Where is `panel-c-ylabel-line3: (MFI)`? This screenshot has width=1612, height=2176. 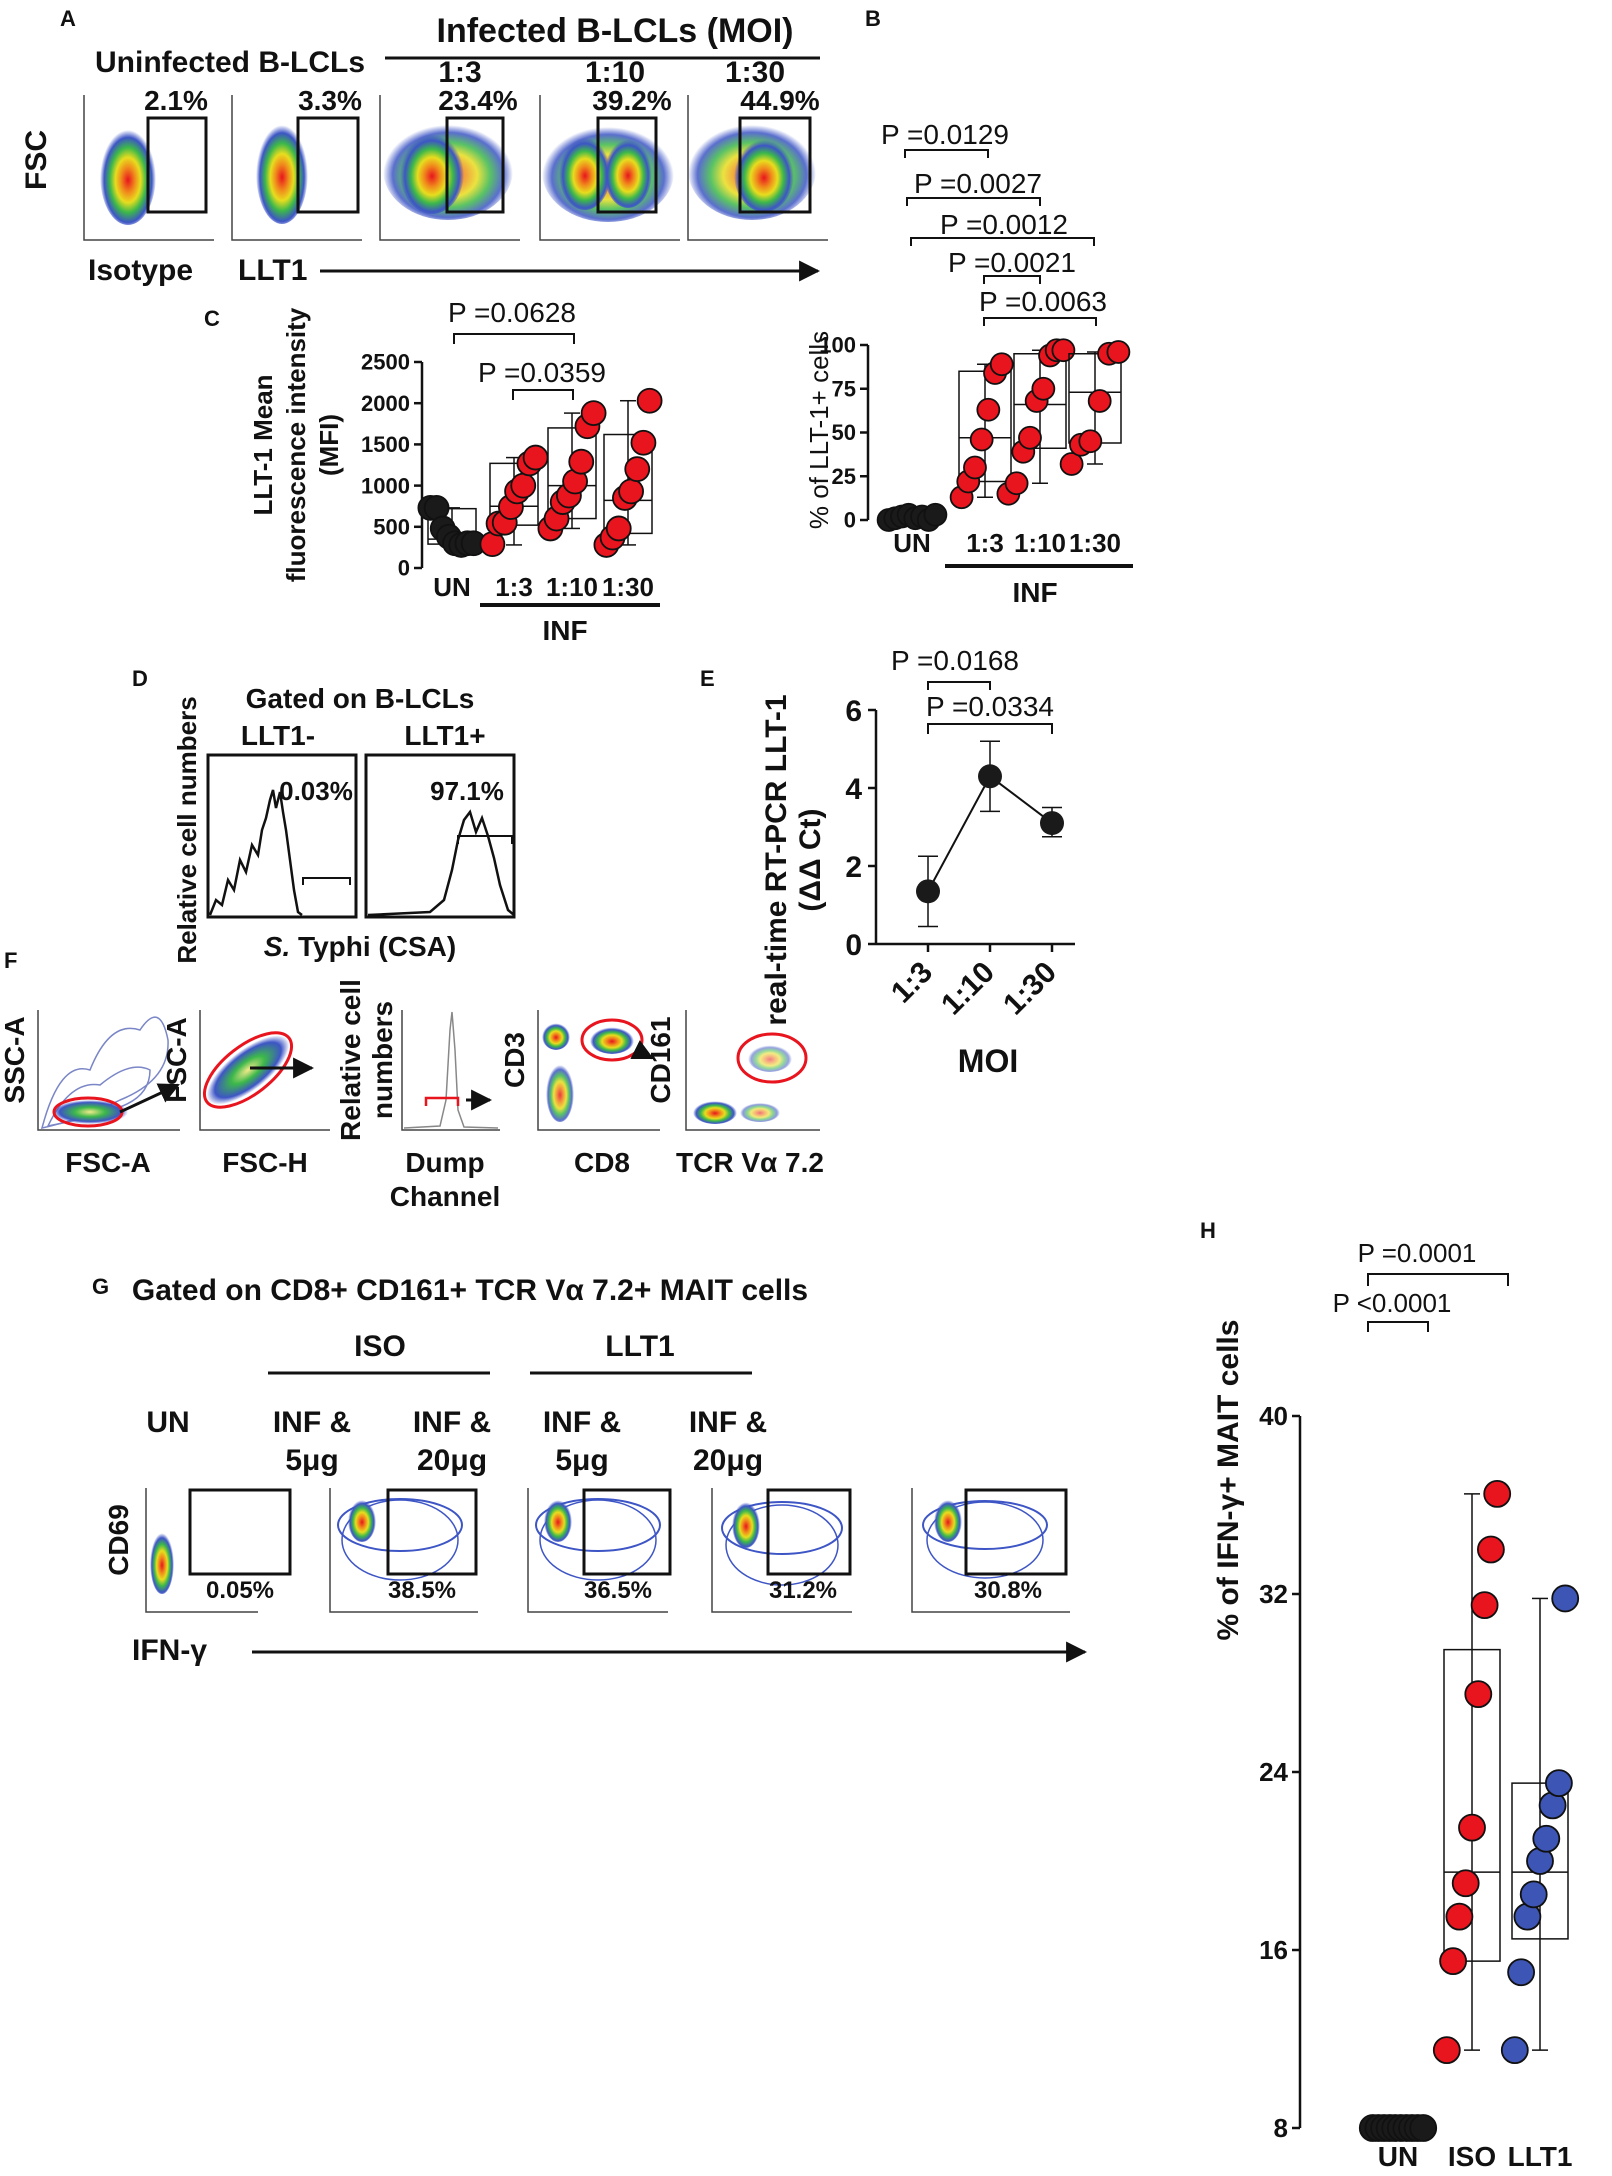 panel-c-ylabel-line3: (MFI) is located at coordinates (329, 445).